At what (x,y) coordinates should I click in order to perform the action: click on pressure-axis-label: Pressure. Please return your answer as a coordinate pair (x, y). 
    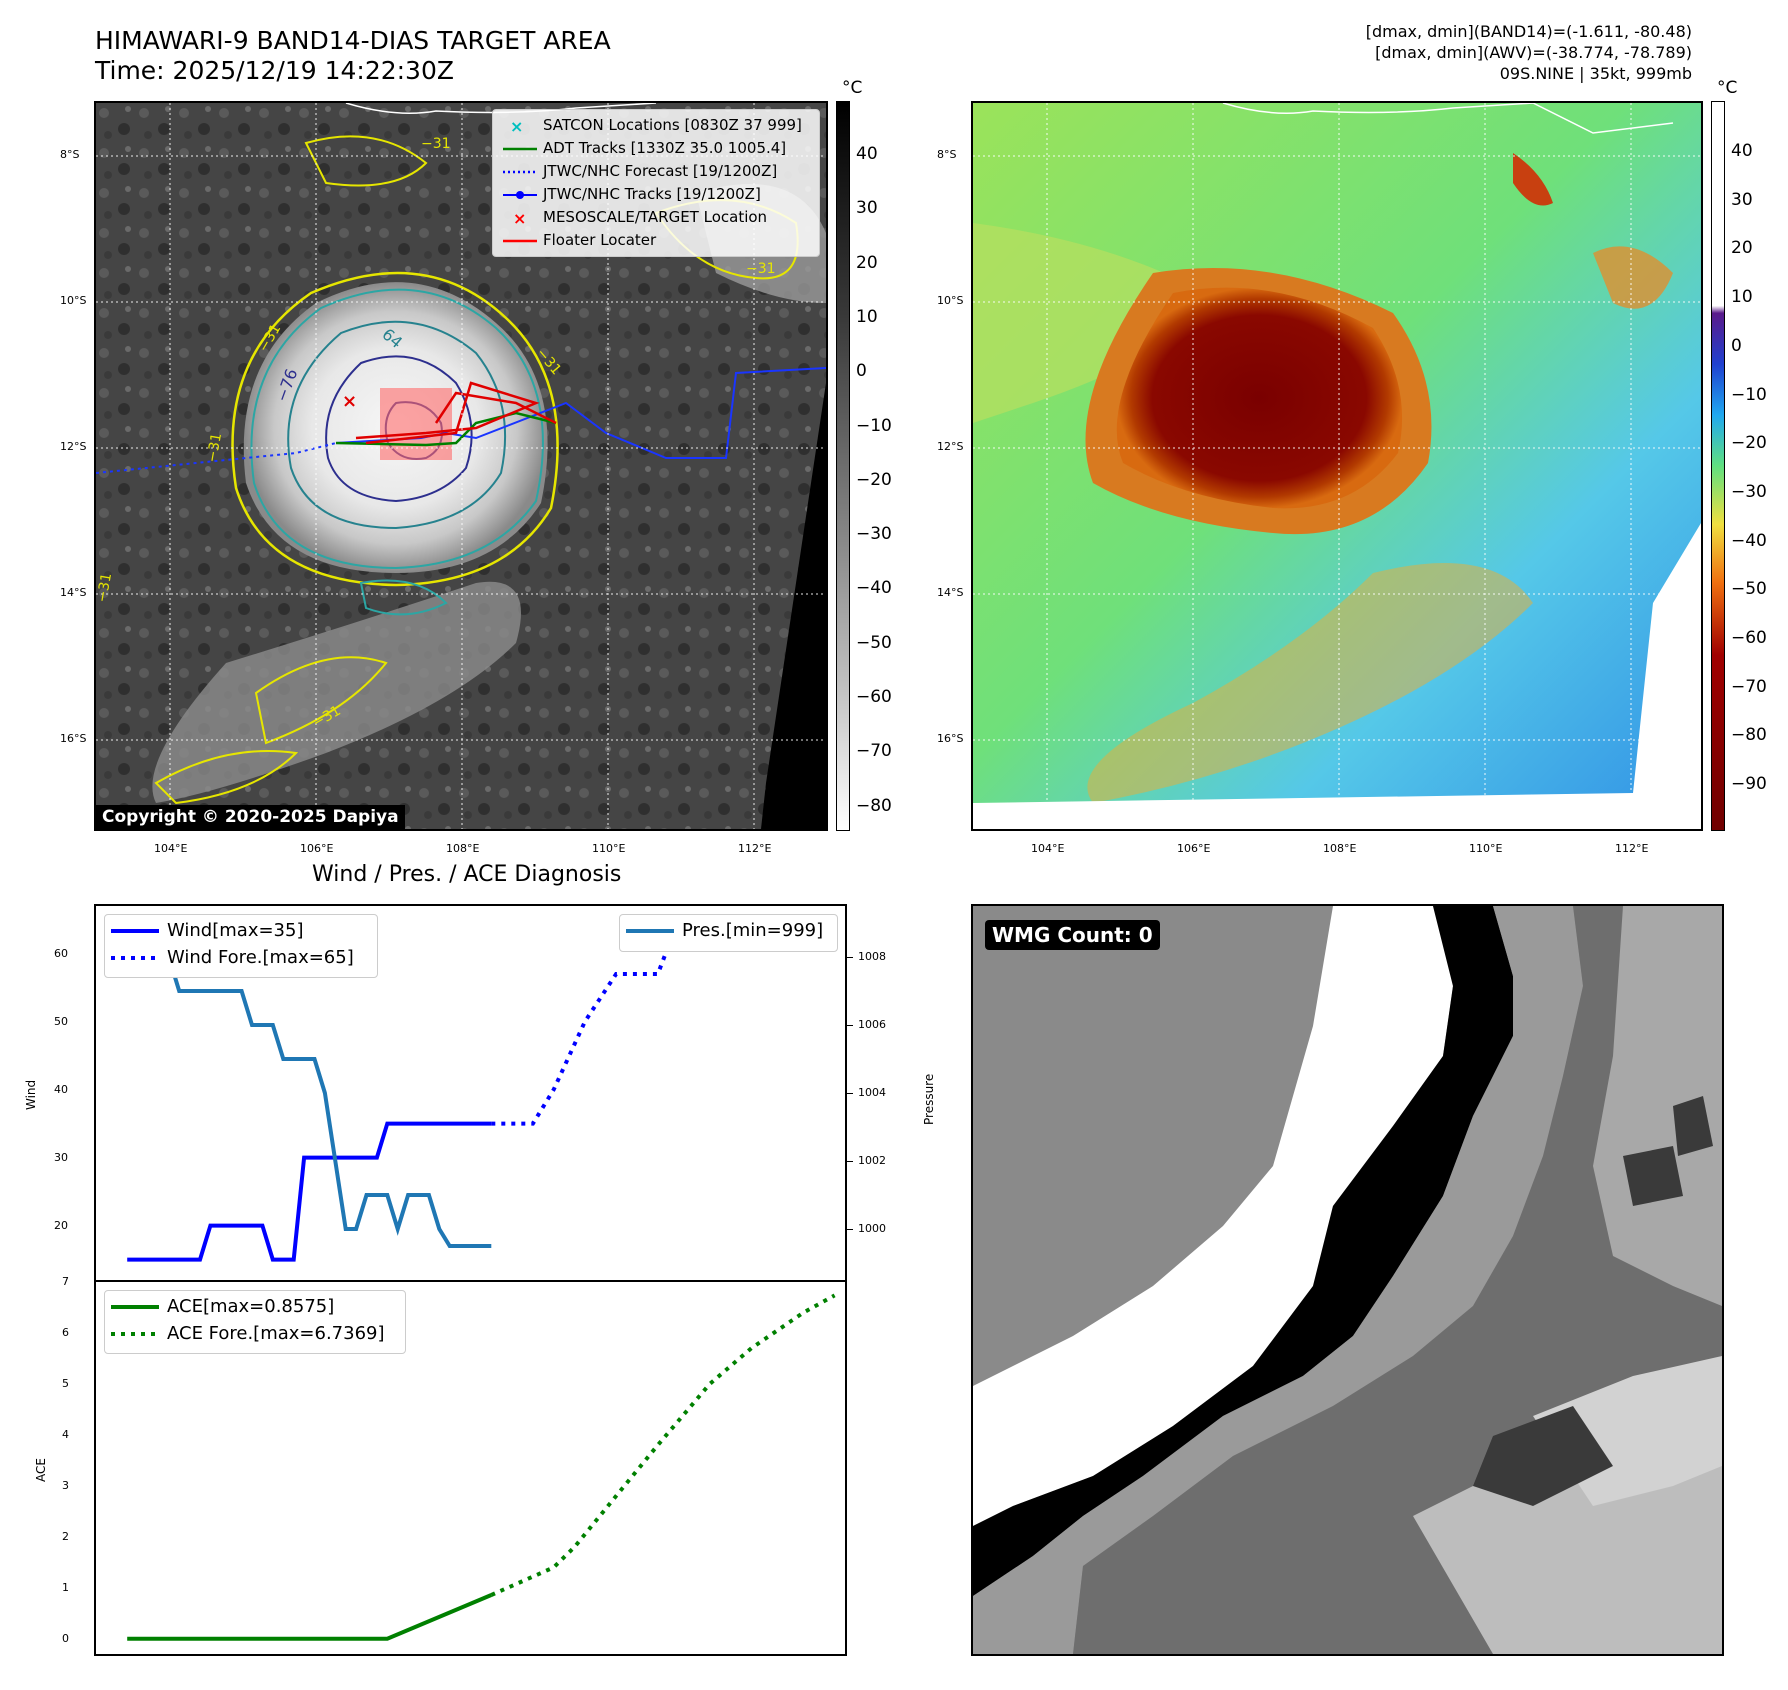
    Looking at the image, I should click on (929, 1099).